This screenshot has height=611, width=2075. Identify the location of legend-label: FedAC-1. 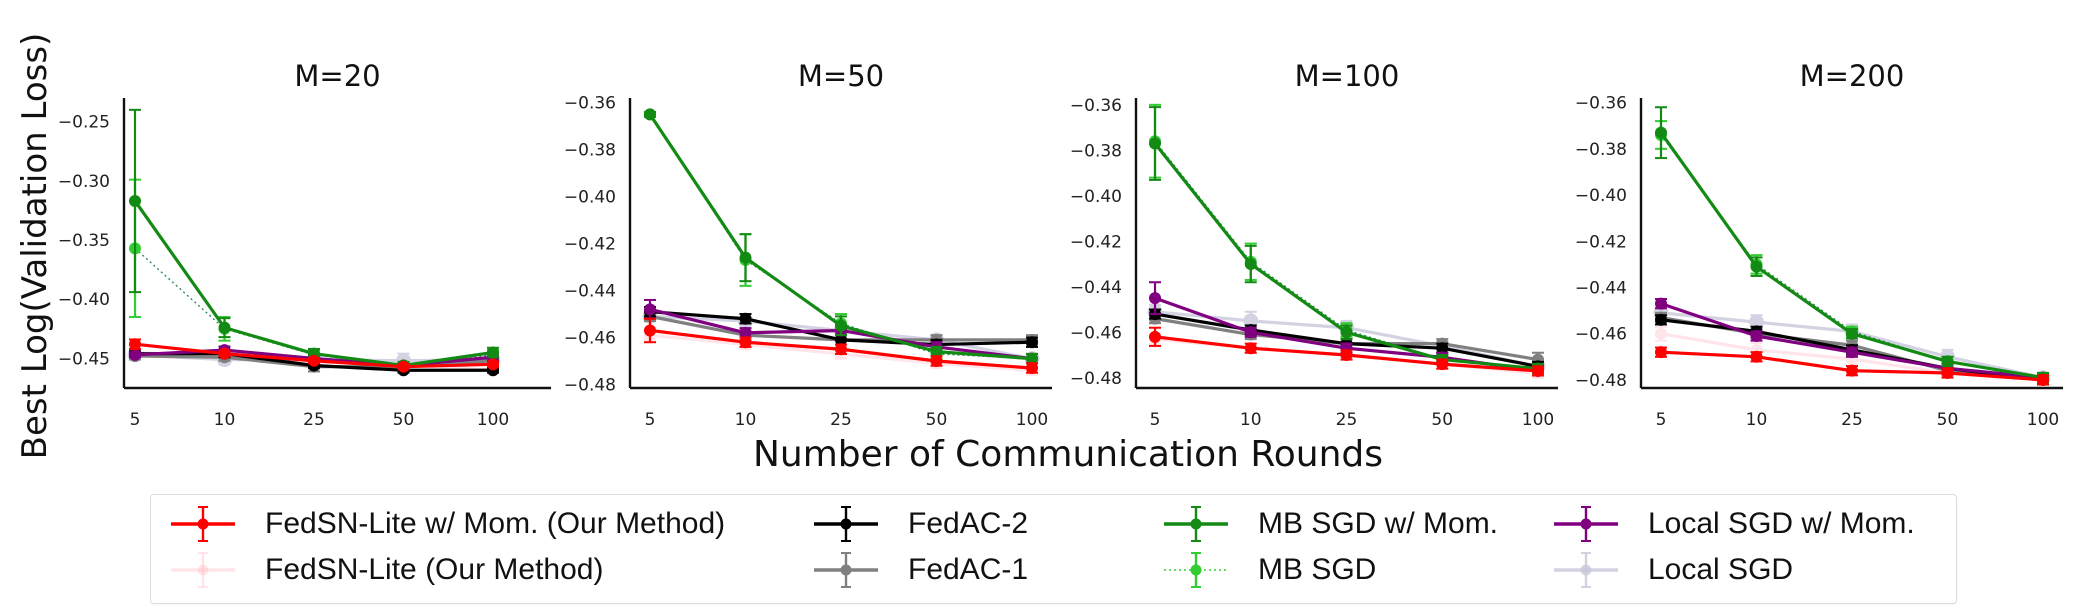
(968, 569).